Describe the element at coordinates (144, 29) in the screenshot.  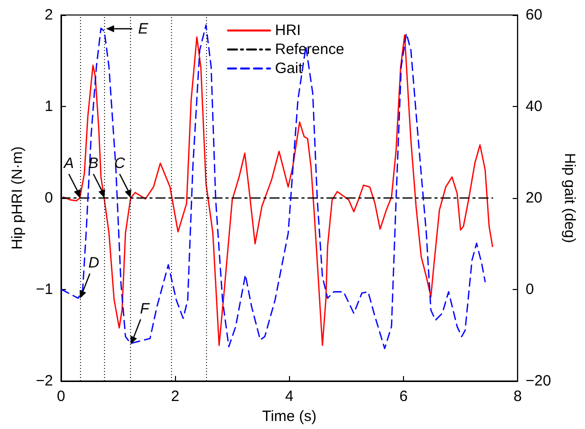
I see `annotation: E` at that location.